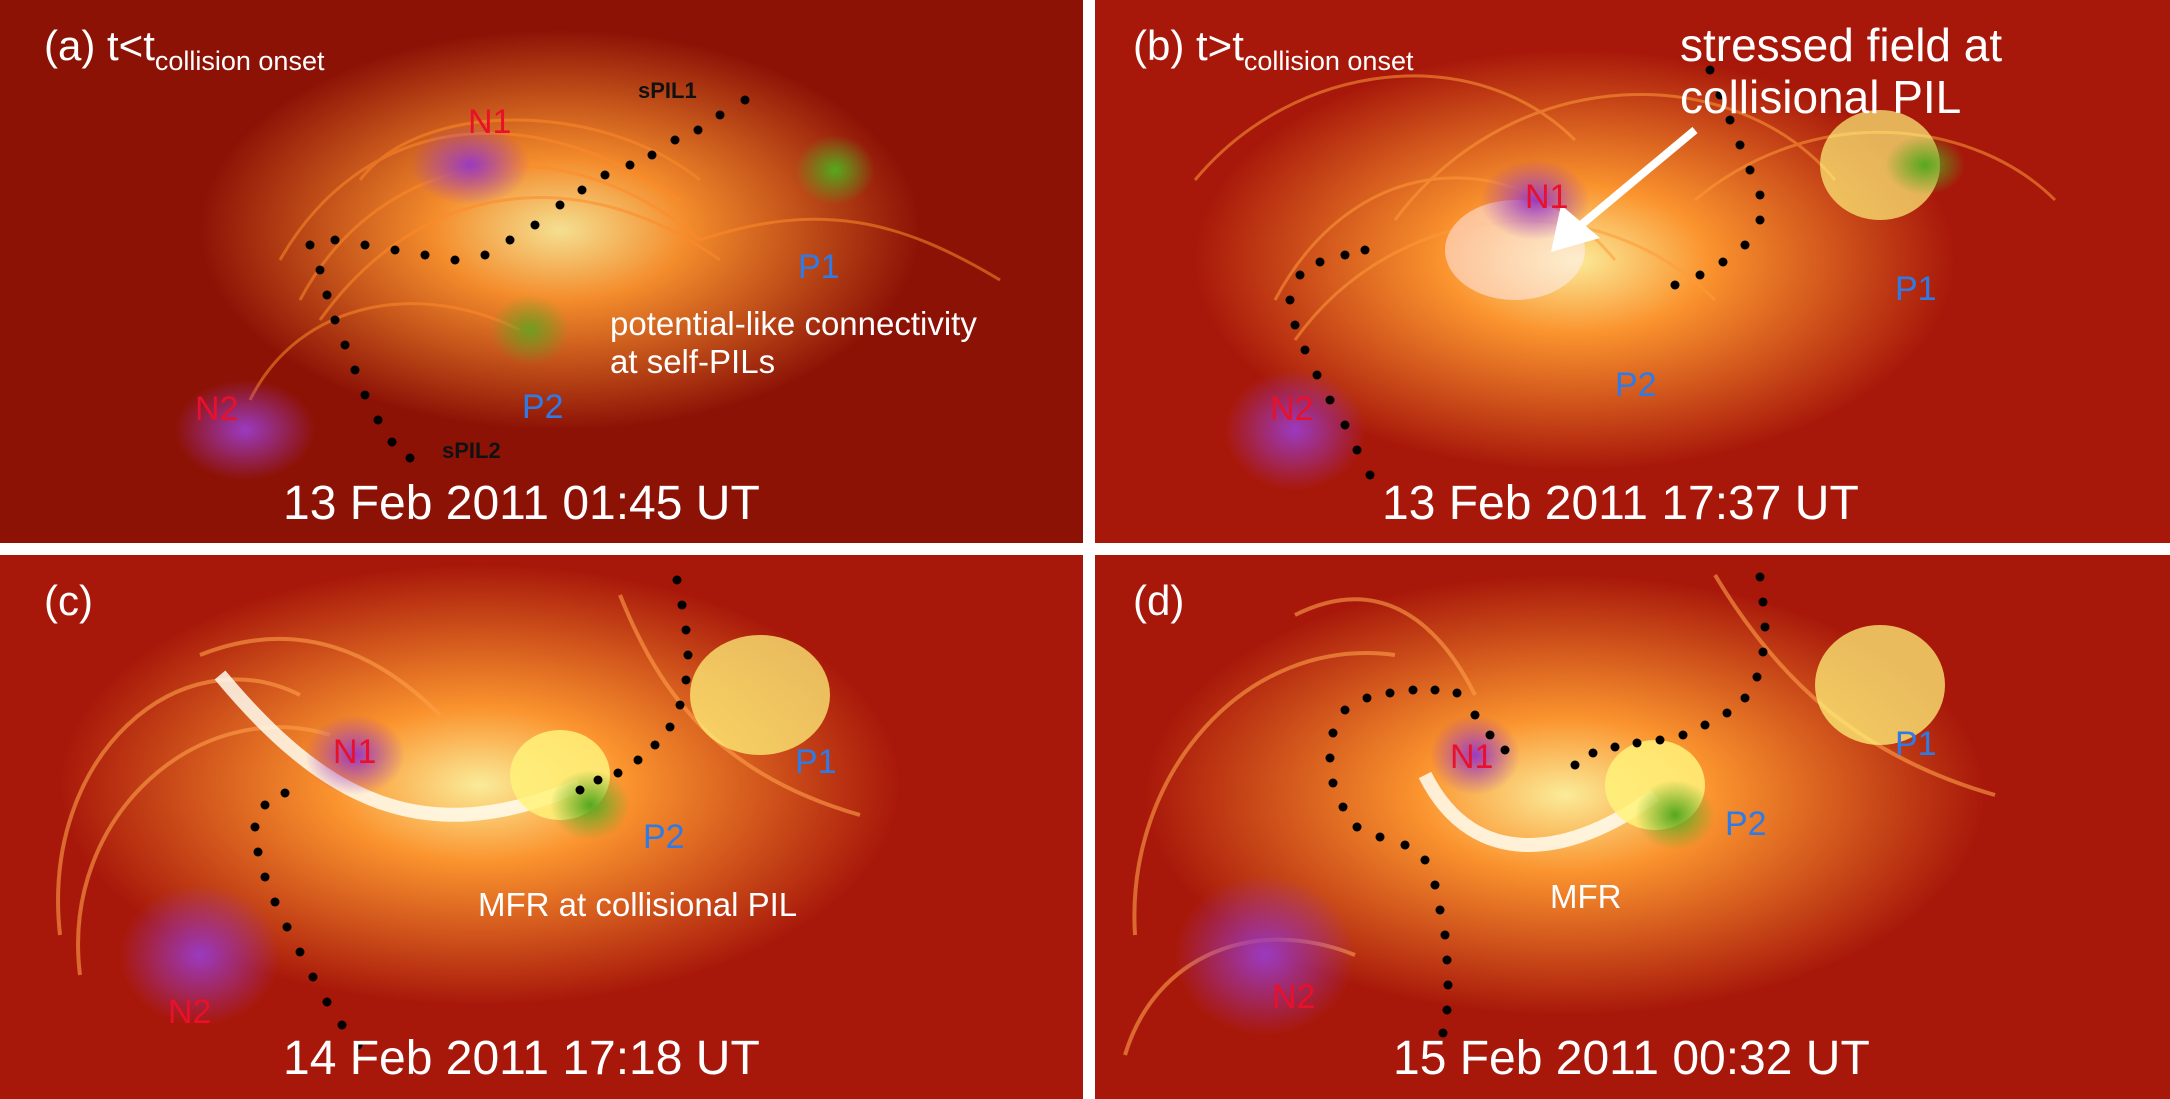 The height and width of the screenshot is (1099, 2170). What do you see at coordinates (638, 904) in the screenshot?
I see `annotation-c: MFR at collisional PIL` at bounding box center [638, 904].